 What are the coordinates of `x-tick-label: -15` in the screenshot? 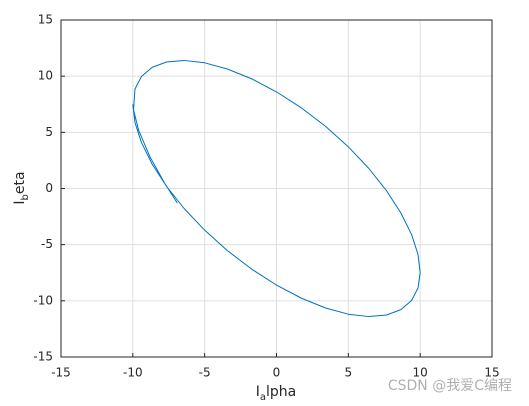 It's located at (61, 373).